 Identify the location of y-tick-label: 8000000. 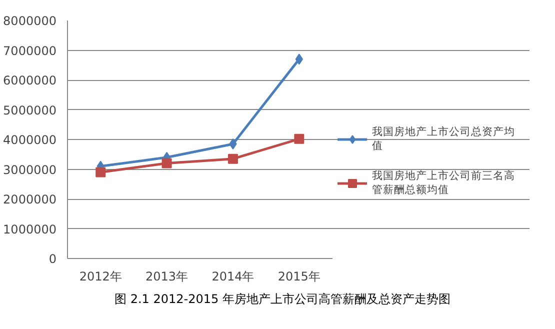
(30, 21).